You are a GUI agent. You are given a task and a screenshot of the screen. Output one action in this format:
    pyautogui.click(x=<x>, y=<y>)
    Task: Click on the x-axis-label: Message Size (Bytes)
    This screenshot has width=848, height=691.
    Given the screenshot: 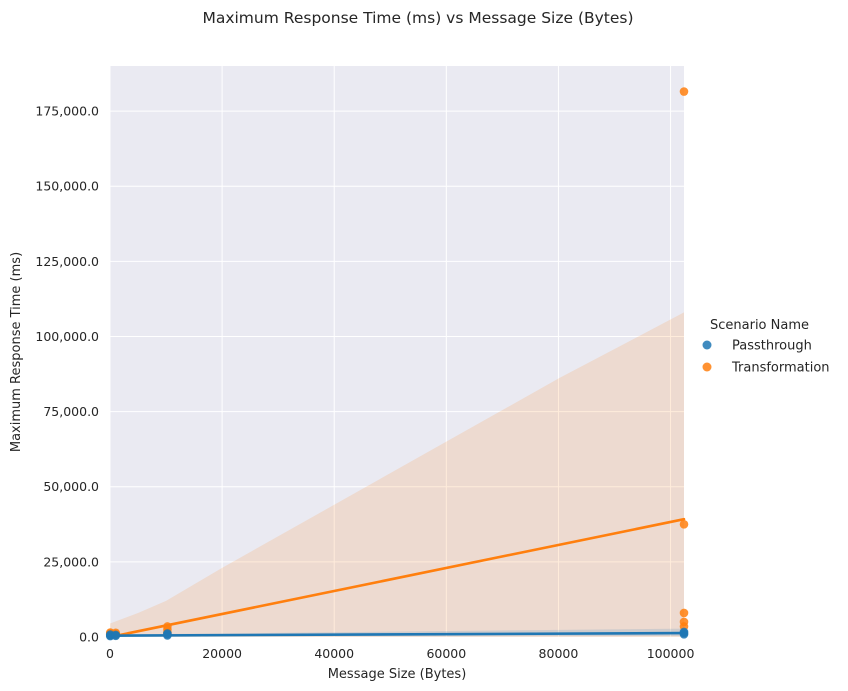 What is the action you would take?
    pyautogui.click(x=397, y=674)
    